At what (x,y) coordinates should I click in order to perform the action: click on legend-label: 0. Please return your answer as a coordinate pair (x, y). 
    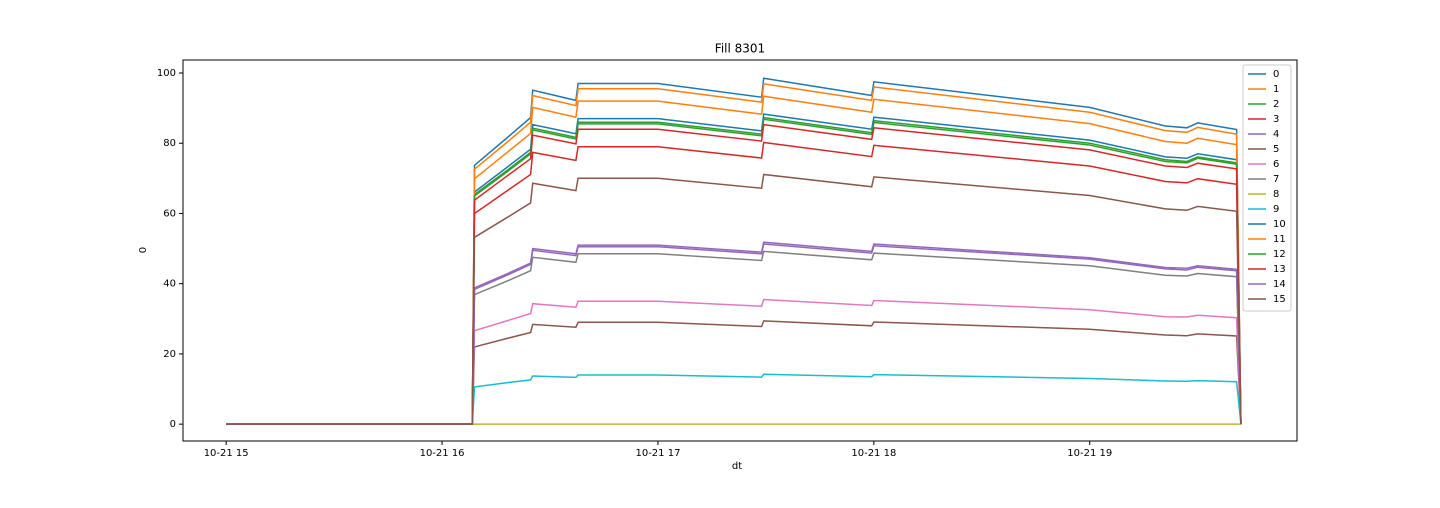
    Looking at the image, I should click on (1276, 74).